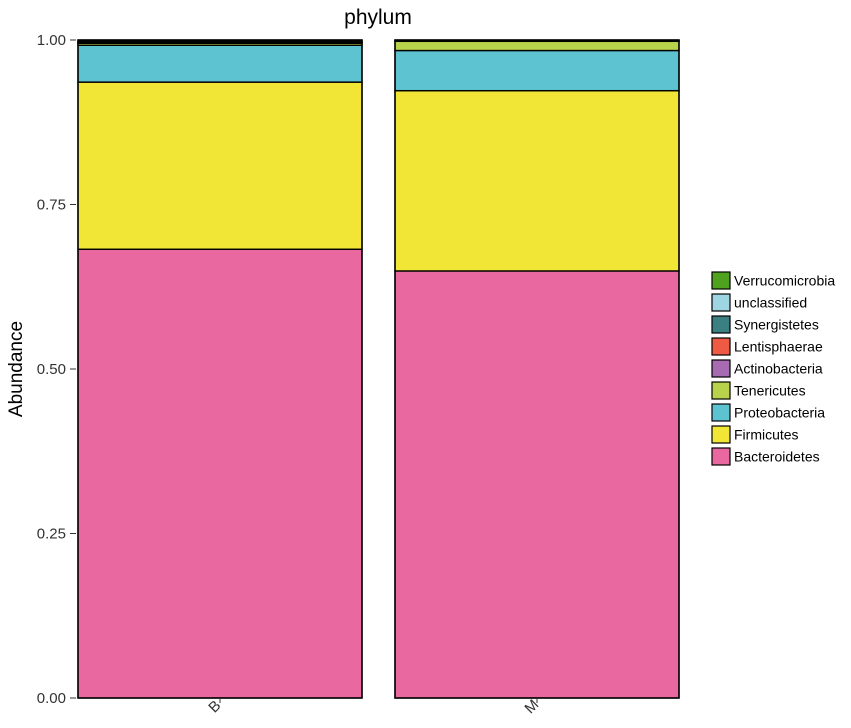 The height and width of the screenshot is (728, 851). I want to click on legend-item: Tenericutes, so click(758, 390).